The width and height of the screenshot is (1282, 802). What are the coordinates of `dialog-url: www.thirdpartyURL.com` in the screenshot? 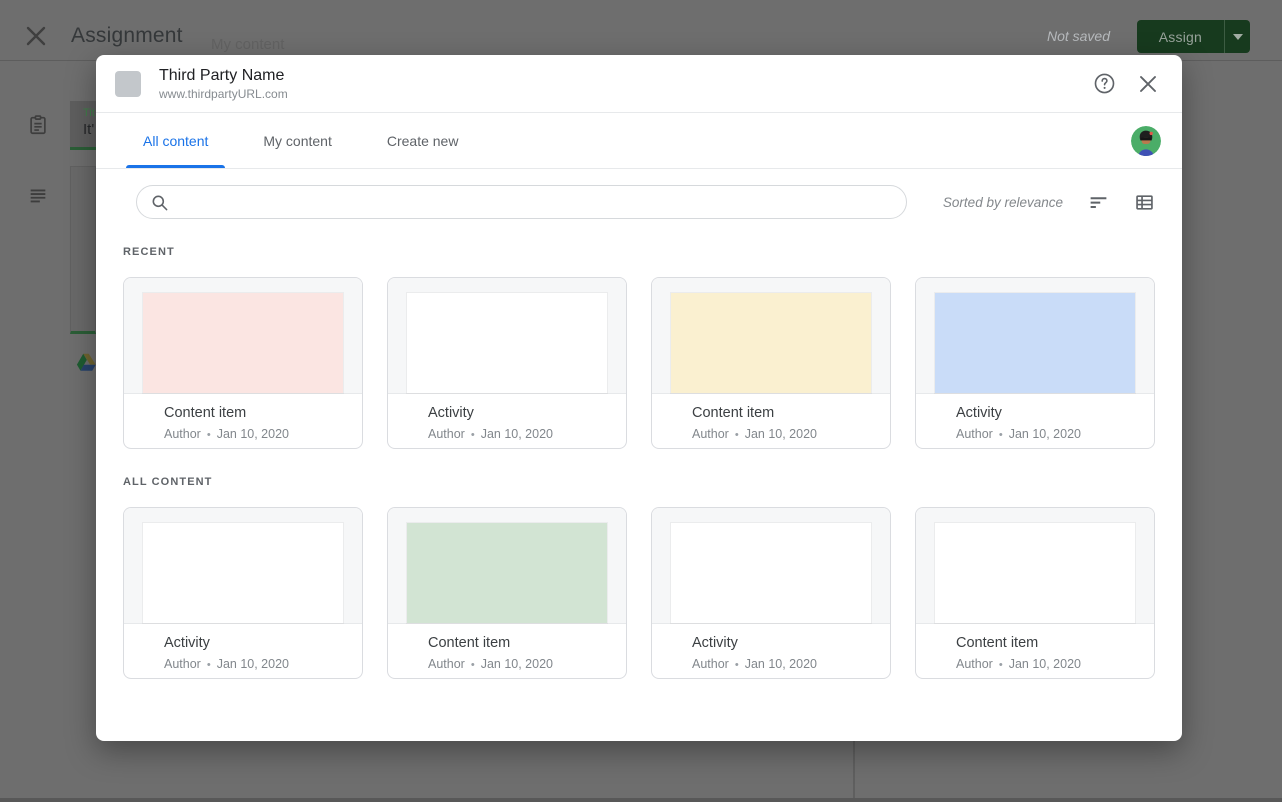 It's located at (223, 93).